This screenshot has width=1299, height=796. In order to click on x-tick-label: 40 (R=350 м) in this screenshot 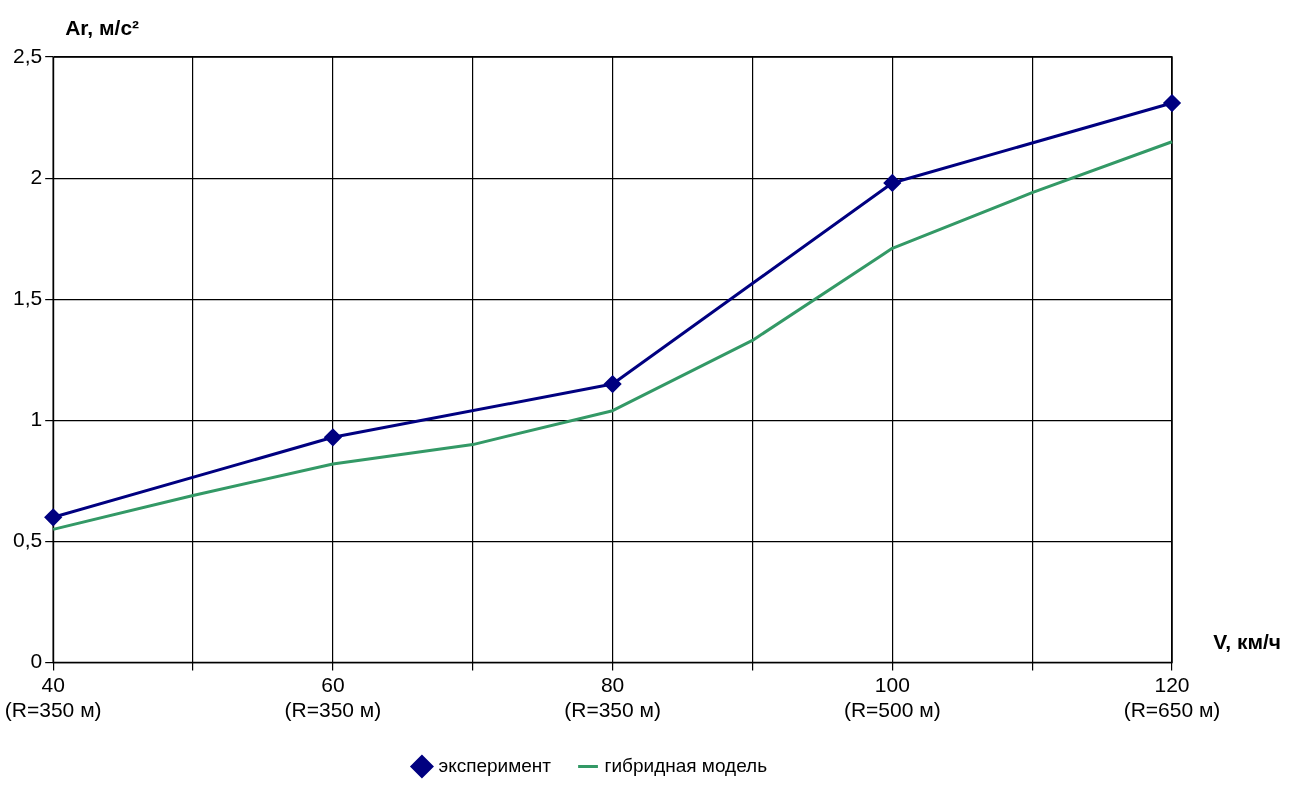, I will do `click(53, 697)`.